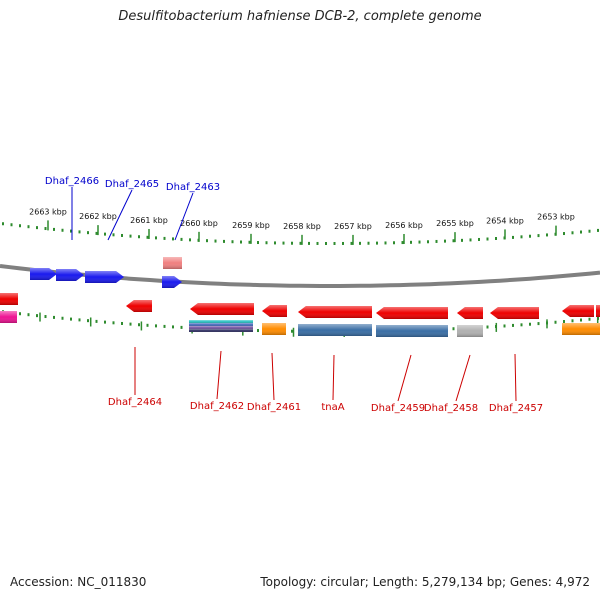 The image size is (600, 600). What do you see at coordinates (251, 225) in the screenshot?
I see `scale-tick-label: 2659 kbp` at bounding box center [251, 225].